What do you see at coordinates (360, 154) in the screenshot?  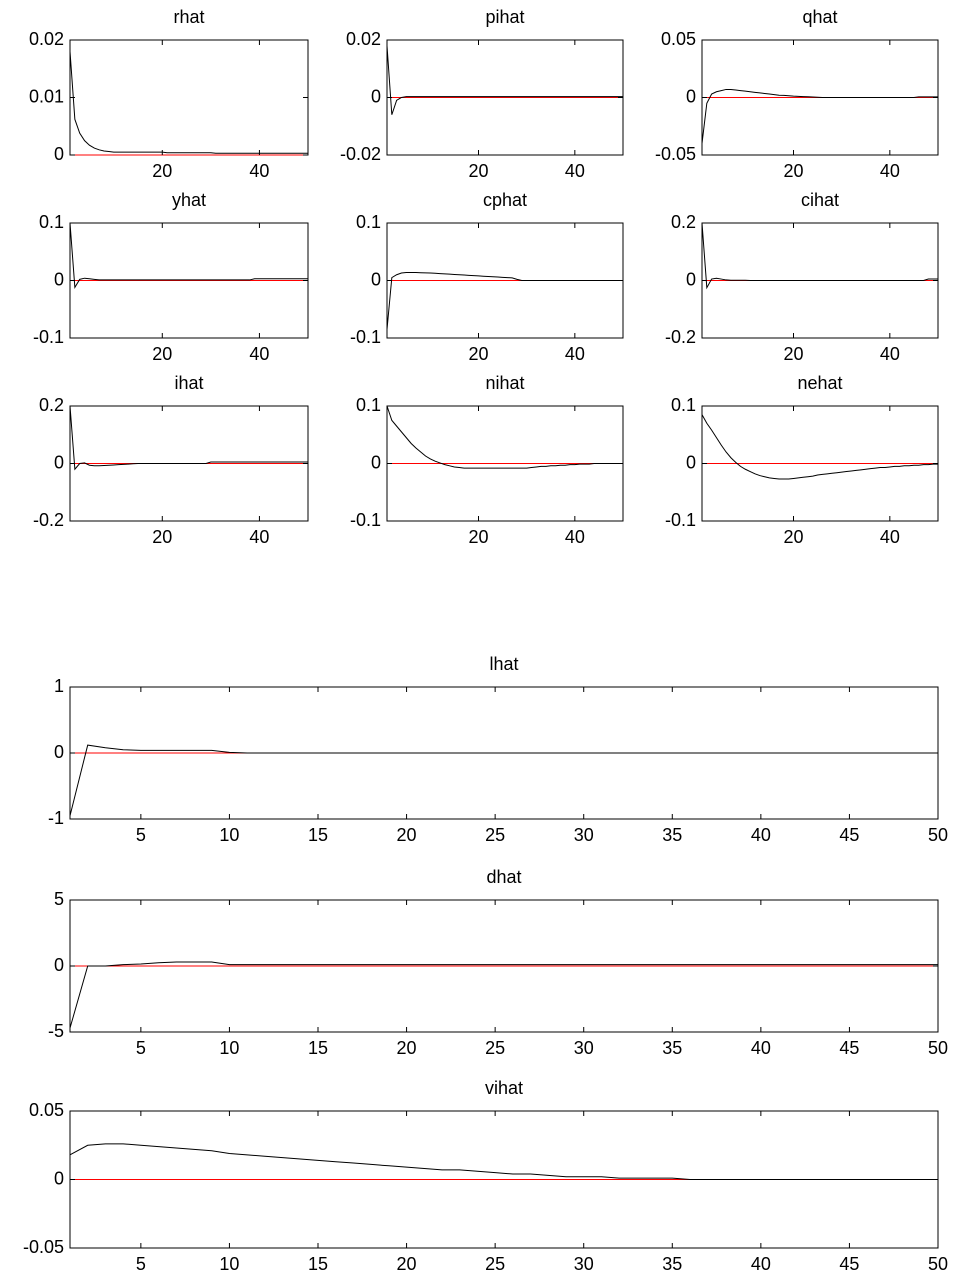 I see `y-tick-label: -0.02` at bounding box center [360, 154].